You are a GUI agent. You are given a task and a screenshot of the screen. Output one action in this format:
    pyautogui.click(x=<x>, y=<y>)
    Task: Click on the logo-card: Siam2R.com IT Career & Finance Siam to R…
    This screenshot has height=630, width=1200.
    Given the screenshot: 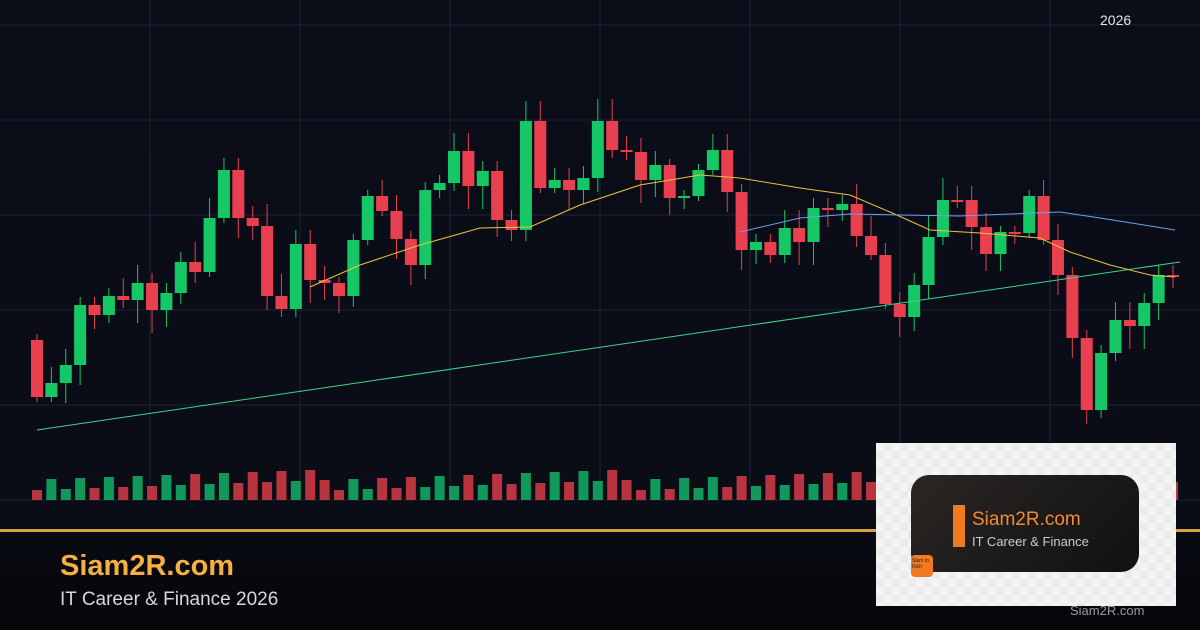 What is the action you would take?
    pyautogui.click(x=1026, y=524)
    